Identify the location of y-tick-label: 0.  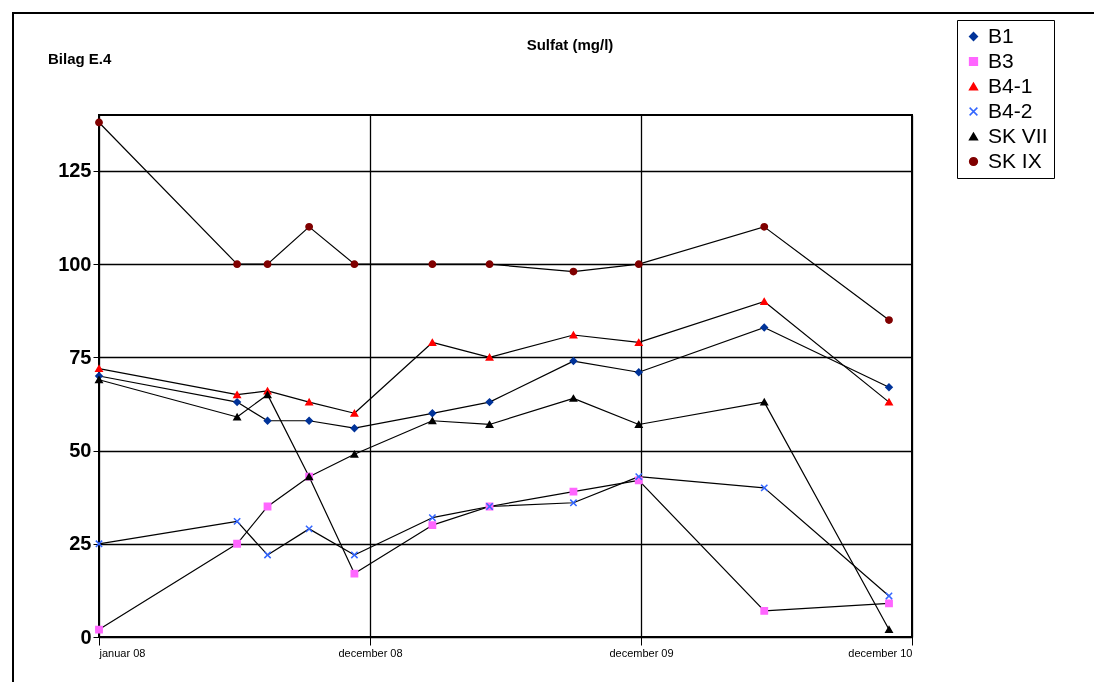
(86, 636).